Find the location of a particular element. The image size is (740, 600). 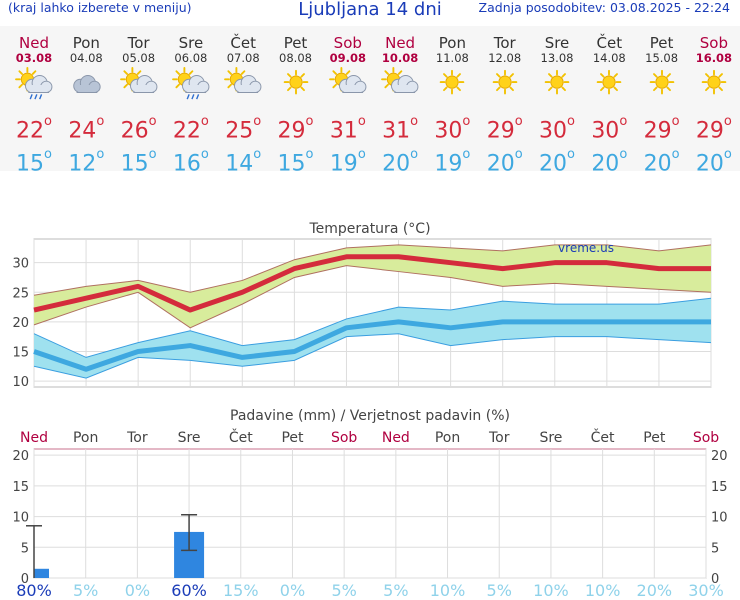

temp-max: 26o is located at coordinates (138, 129).